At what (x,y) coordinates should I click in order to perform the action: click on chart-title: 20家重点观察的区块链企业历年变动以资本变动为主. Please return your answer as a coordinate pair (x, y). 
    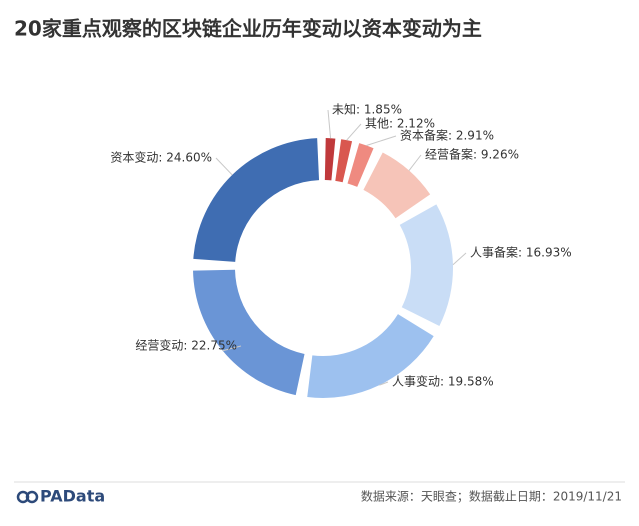
    Looking at the image, I should click on (248, 29).